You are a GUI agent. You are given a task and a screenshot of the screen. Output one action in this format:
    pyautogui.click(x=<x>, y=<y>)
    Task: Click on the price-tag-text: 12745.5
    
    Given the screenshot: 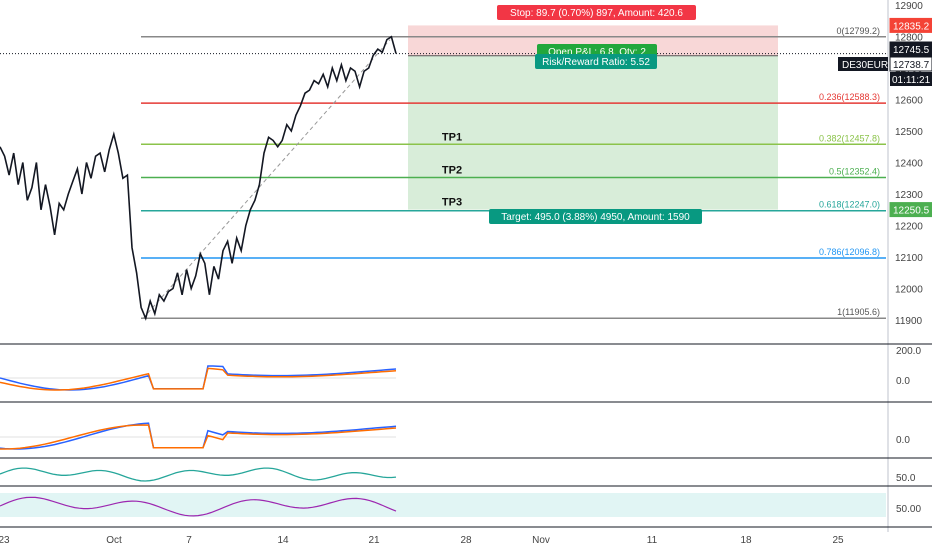 What is the action you would take?
    pyautogui.click(x=911, y=50)
    